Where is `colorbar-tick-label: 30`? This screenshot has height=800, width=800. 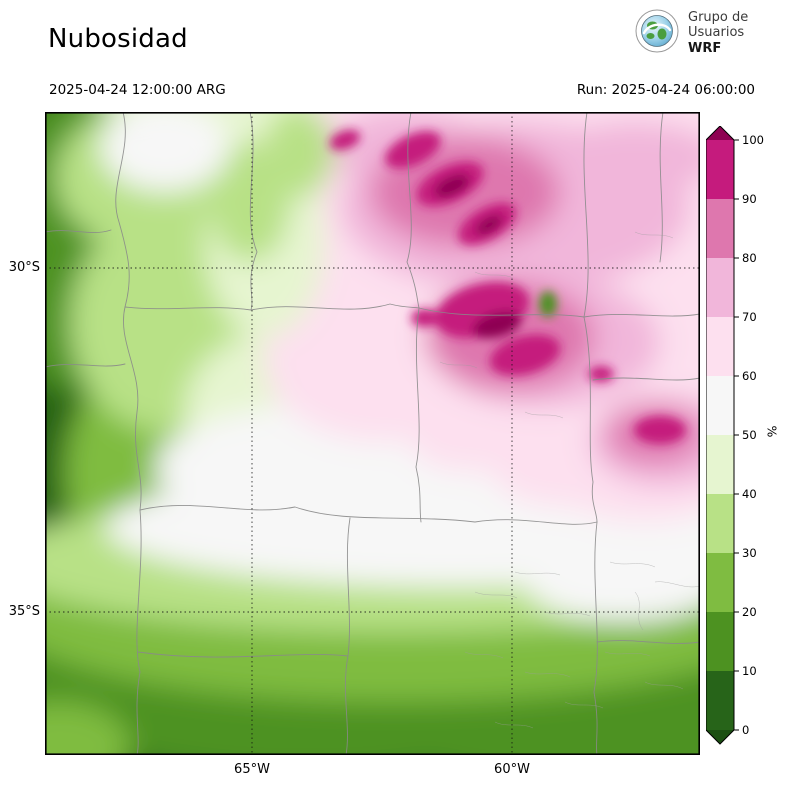 colorbar-tick-label: 30 is located at coordinates (749, 553).